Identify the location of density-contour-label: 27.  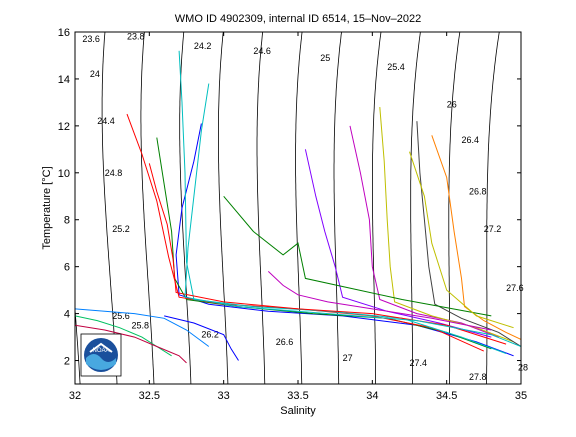
(348, 358).